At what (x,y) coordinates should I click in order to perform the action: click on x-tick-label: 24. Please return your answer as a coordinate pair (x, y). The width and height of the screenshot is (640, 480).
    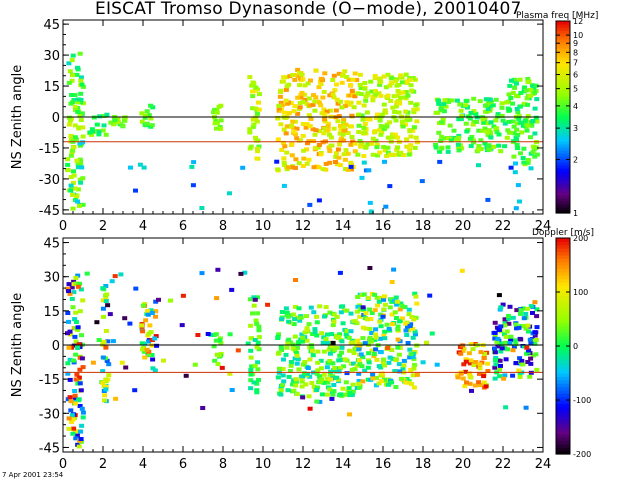
    Looking at the image, I should click on (543, 464).